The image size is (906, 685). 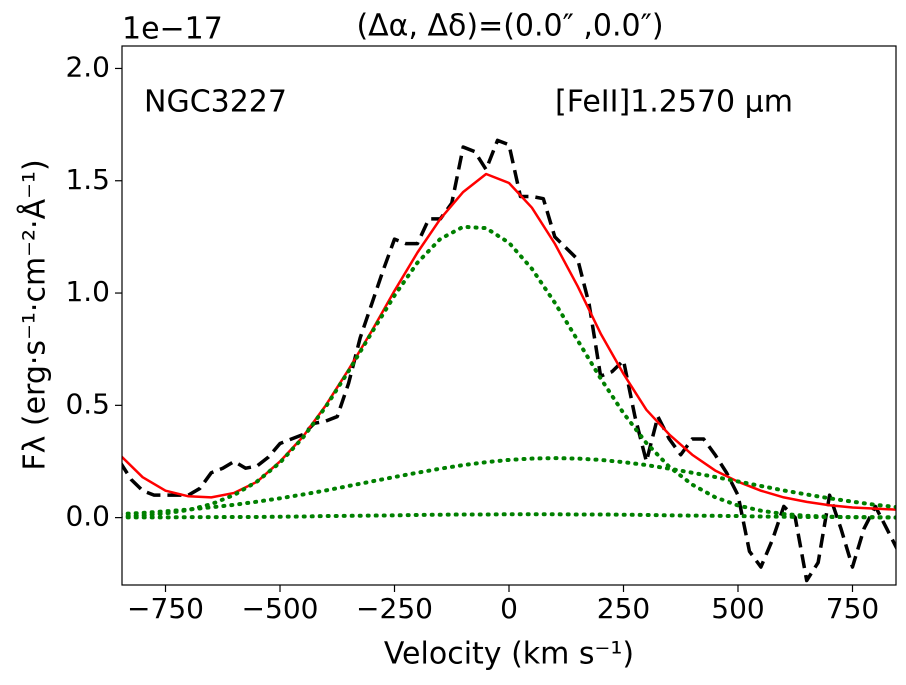 I want to click on annotation: [FeII]1.2570 μm, so click(x=674, y=102).